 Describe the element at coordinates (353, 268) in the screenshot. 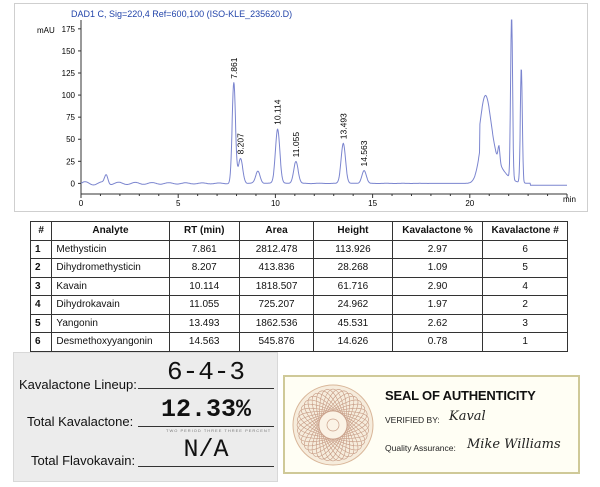

I see `table-cell: 28.268` at that location.